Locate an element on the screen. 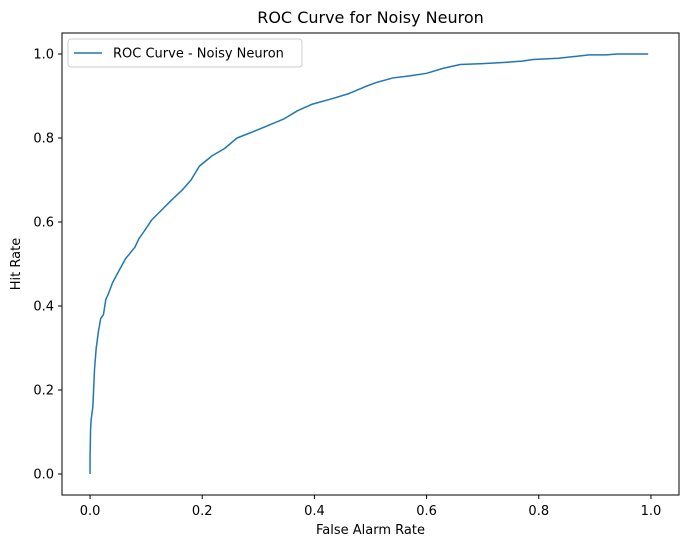 Image resolution: width=691 pixels, height=547 pixels. x-tick-label: 1.0 is located at coordinates (651, 511).